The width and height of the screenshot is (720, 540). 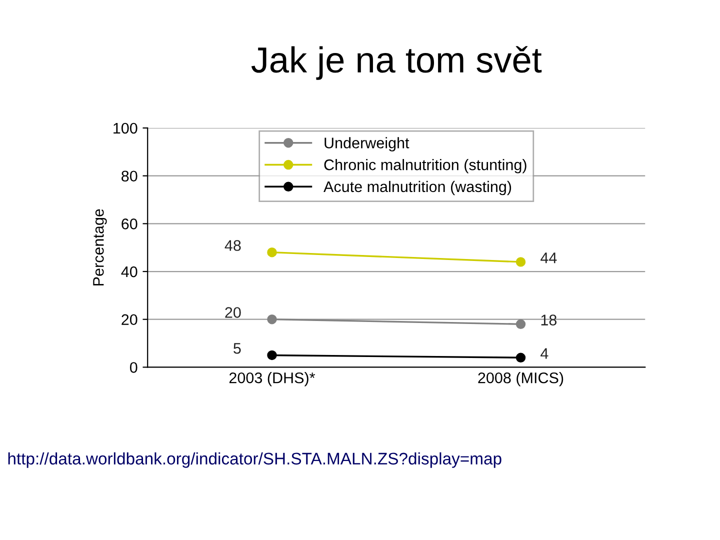 I want to click on y-tick-label: 60, so click(x=130, y=224).